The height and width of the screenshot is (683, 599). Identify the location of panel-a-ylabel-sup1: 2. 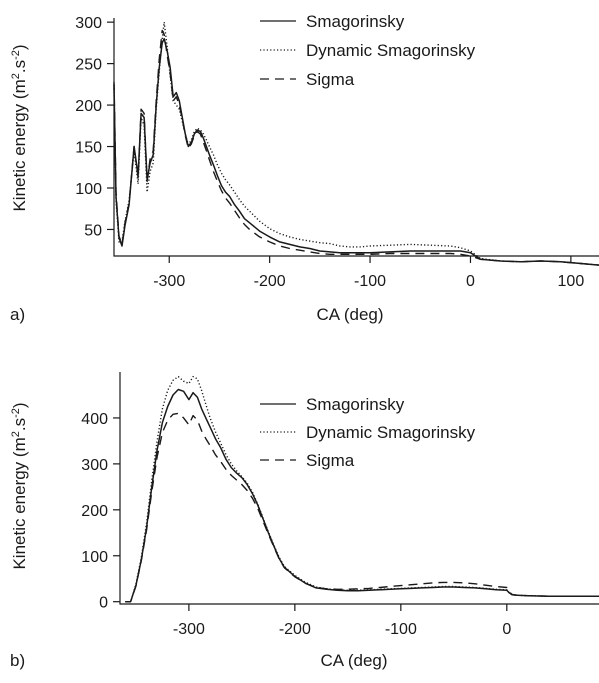
(16, 76).